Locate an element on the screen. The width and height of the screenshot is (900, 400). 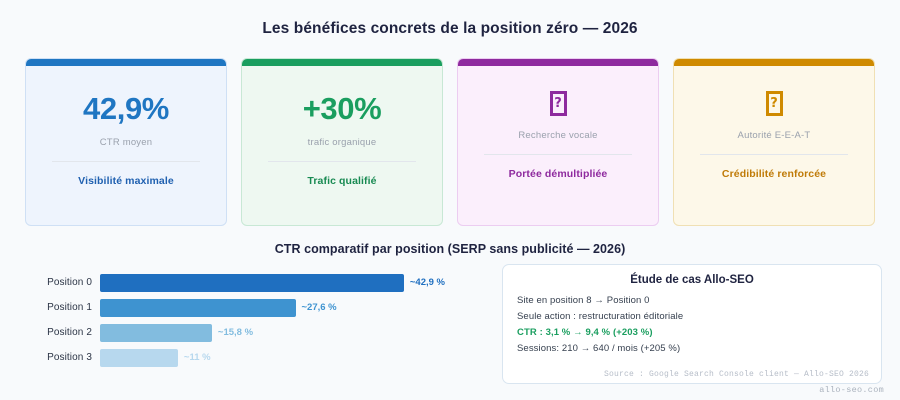
card-subtitle: trafic organique is located at coordinates (342, 142).